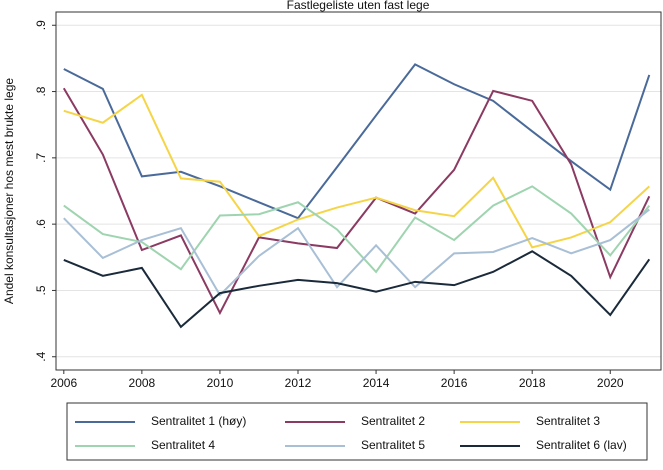 Image resolution: width=663 pixels, height=470 pixels. What do you see at coordinates (376, 383) in the screenshot?
I see `x-tick-label: 2014` at bounding box center [376, 383].